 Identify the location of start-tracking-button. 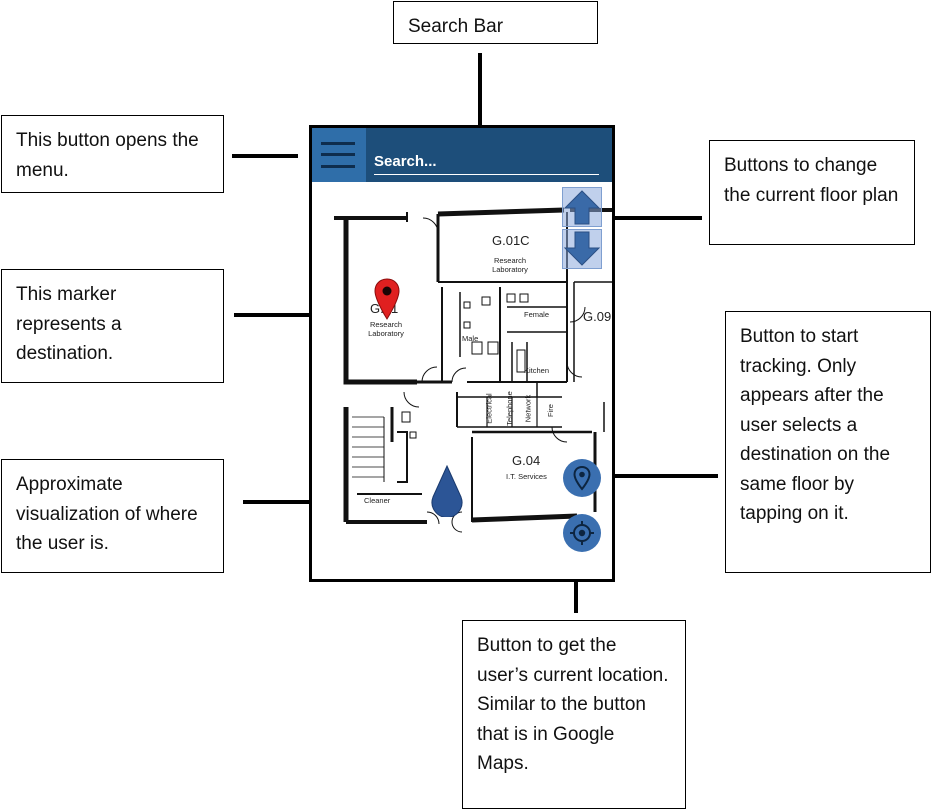
(582, 478).